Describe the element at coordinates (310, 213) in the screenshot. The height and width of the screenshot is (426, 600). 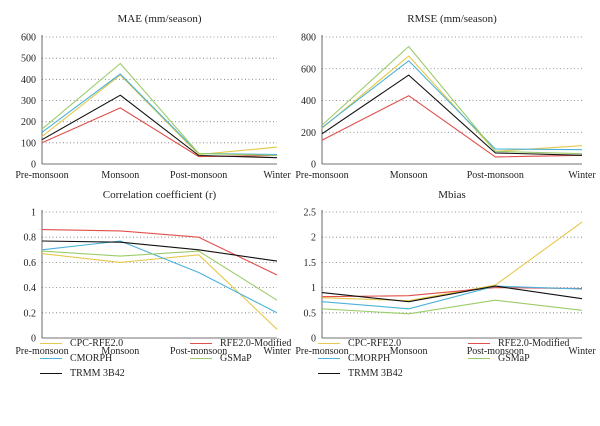
I see `y-tick-label: 2.5` at that location.